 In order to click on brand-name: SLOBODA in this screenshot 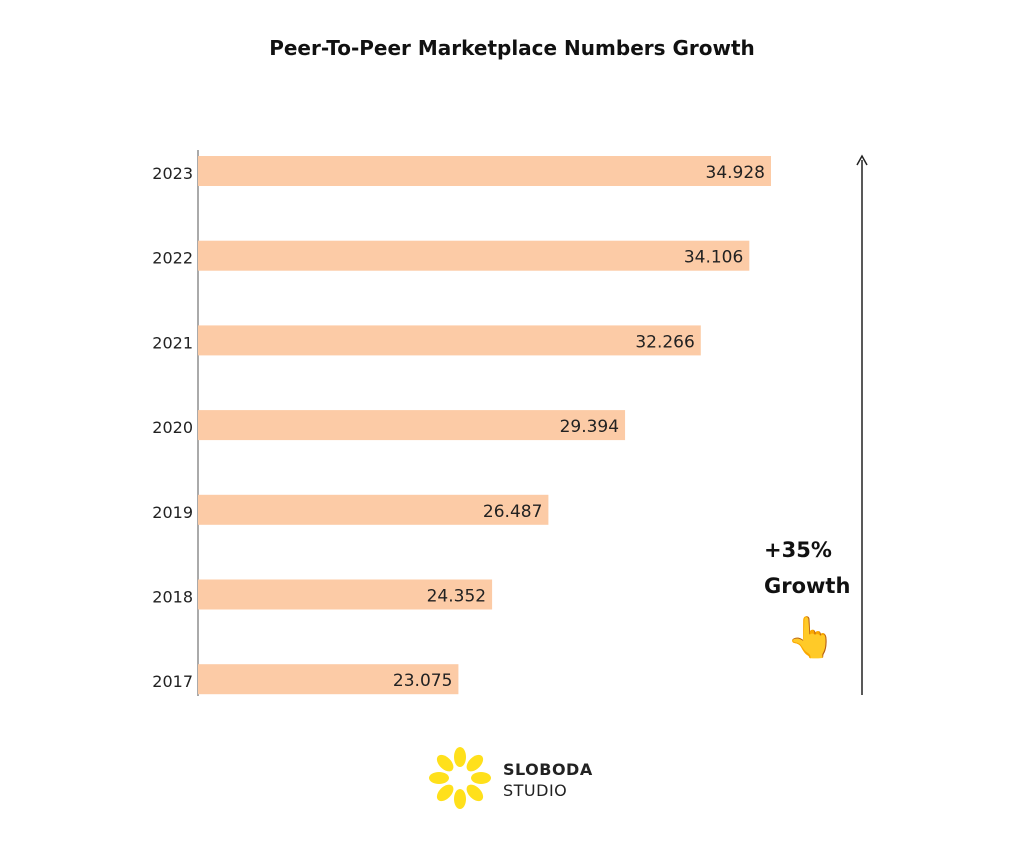, I will do `click(548, 769)`.